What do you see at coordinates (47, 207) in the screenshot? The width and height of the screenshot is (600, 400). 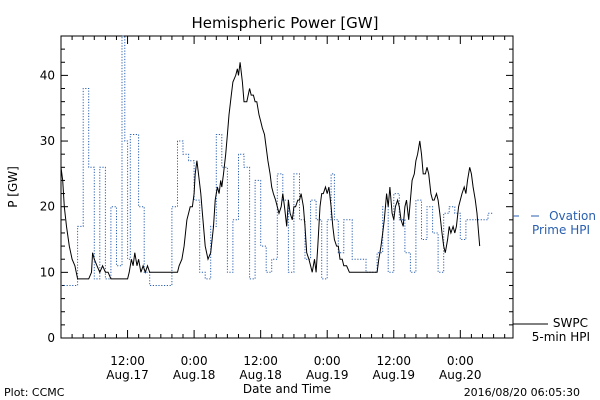 I see `y-tick-label: 20` at bounding box center [47, 207].